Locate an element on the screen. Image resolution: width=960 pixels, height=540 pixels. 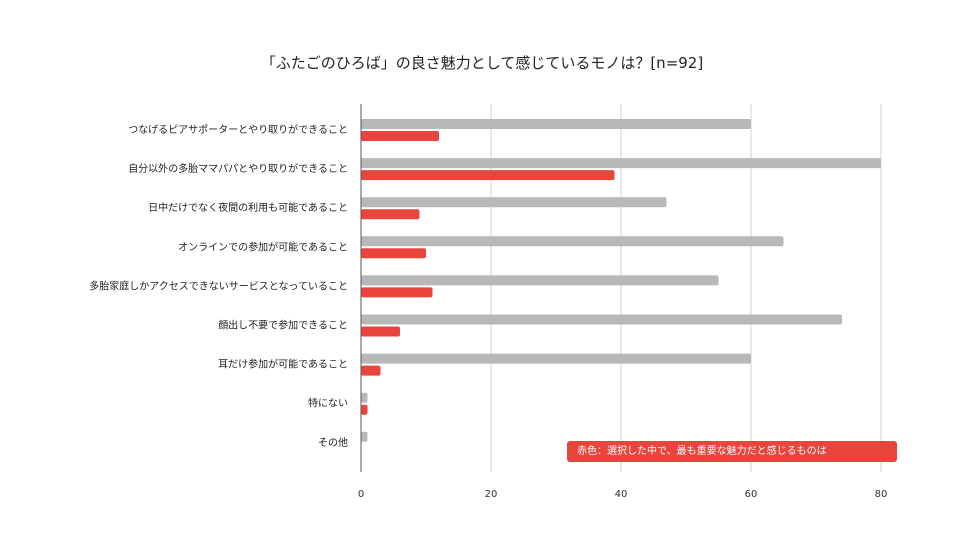
x-tick-label: 0 is located at coordinates (361, 494).